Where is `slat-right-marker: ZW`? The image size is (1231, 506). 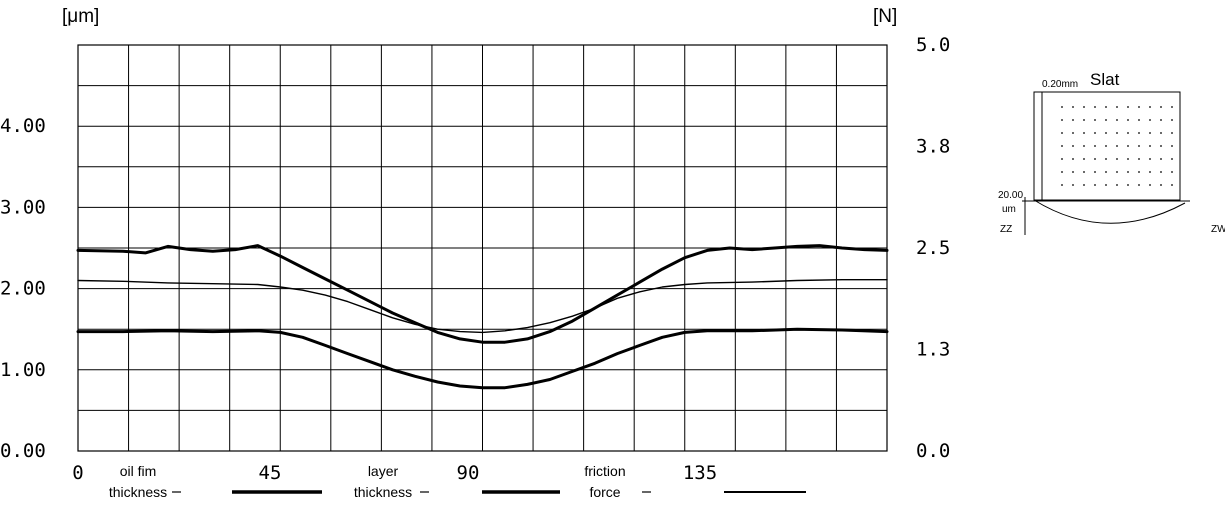 slat-right-marker: ZW is located at coordinates (1218, 229).